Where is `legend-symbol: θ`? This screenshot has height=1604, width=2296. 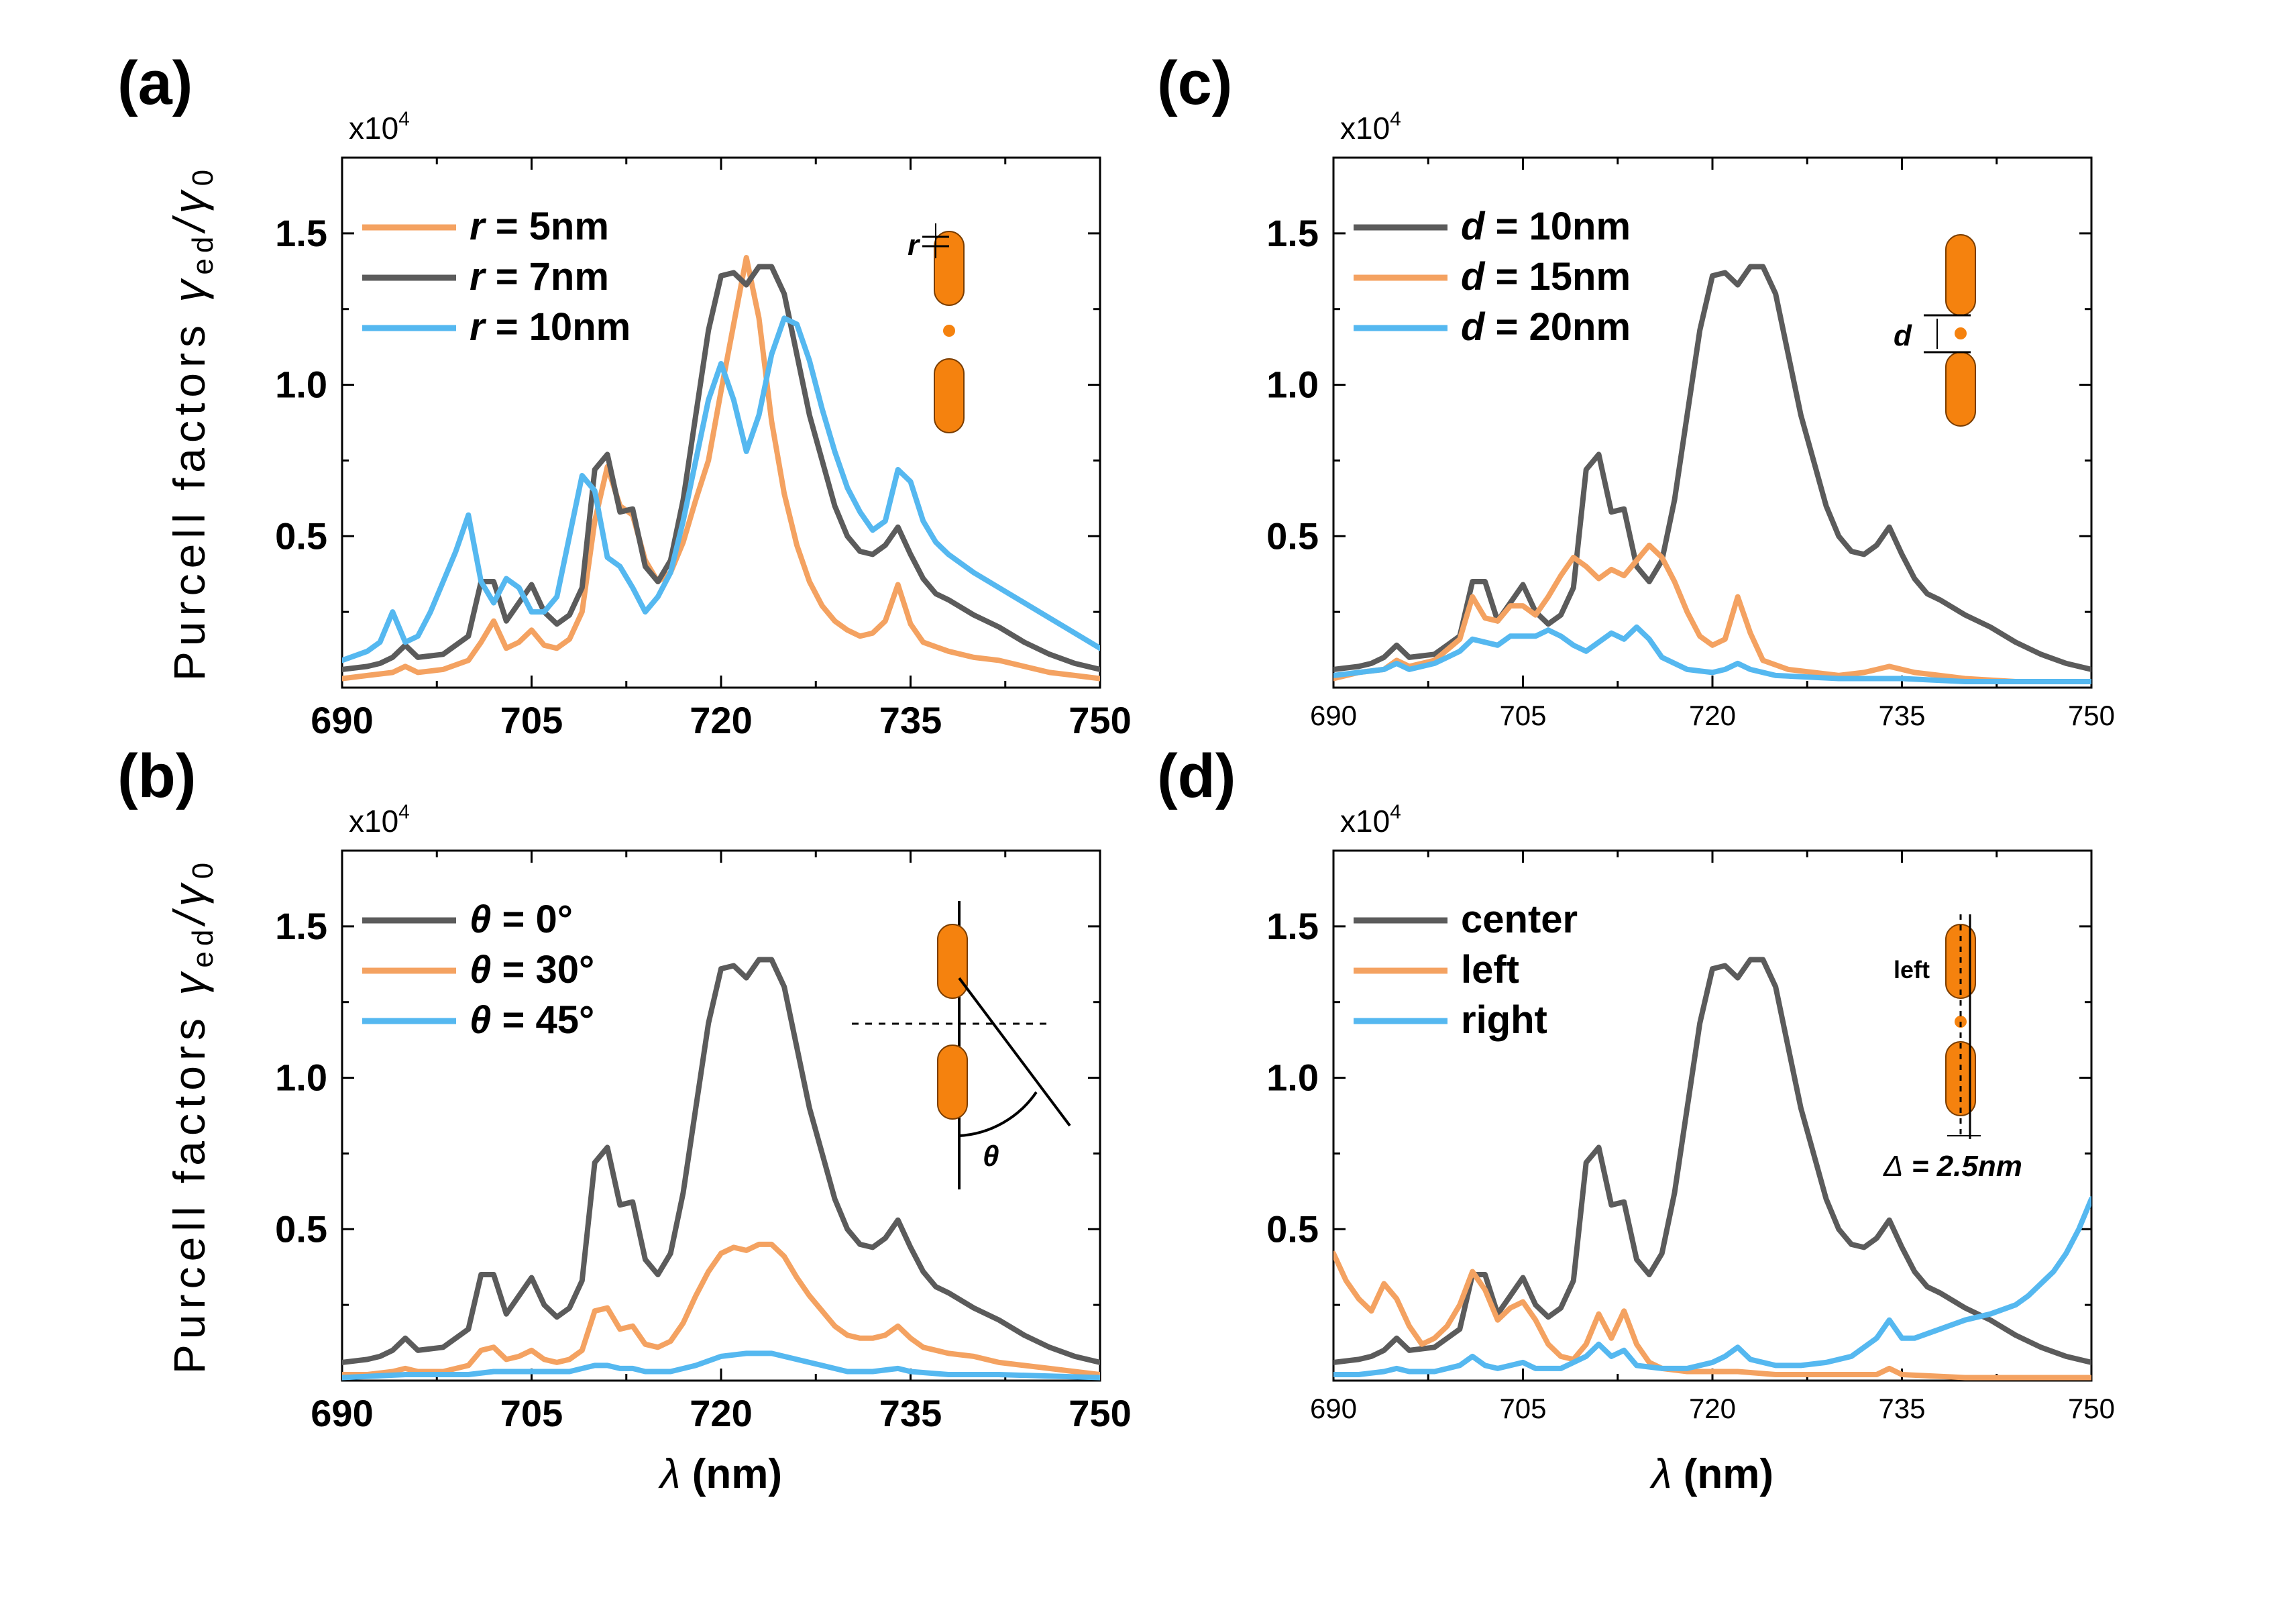 legend-symbol: θ is located at coordinates (481, 919).